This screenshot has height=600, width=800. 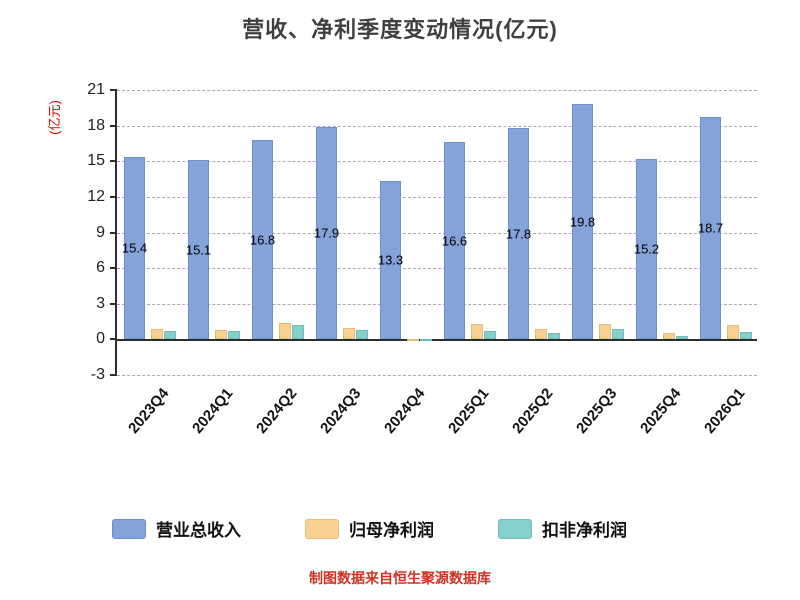 What do you see at coordinates (54, 117) in the screenshot?
I see `y-axis-title: (亿元)` at bounding box center [54, 117].